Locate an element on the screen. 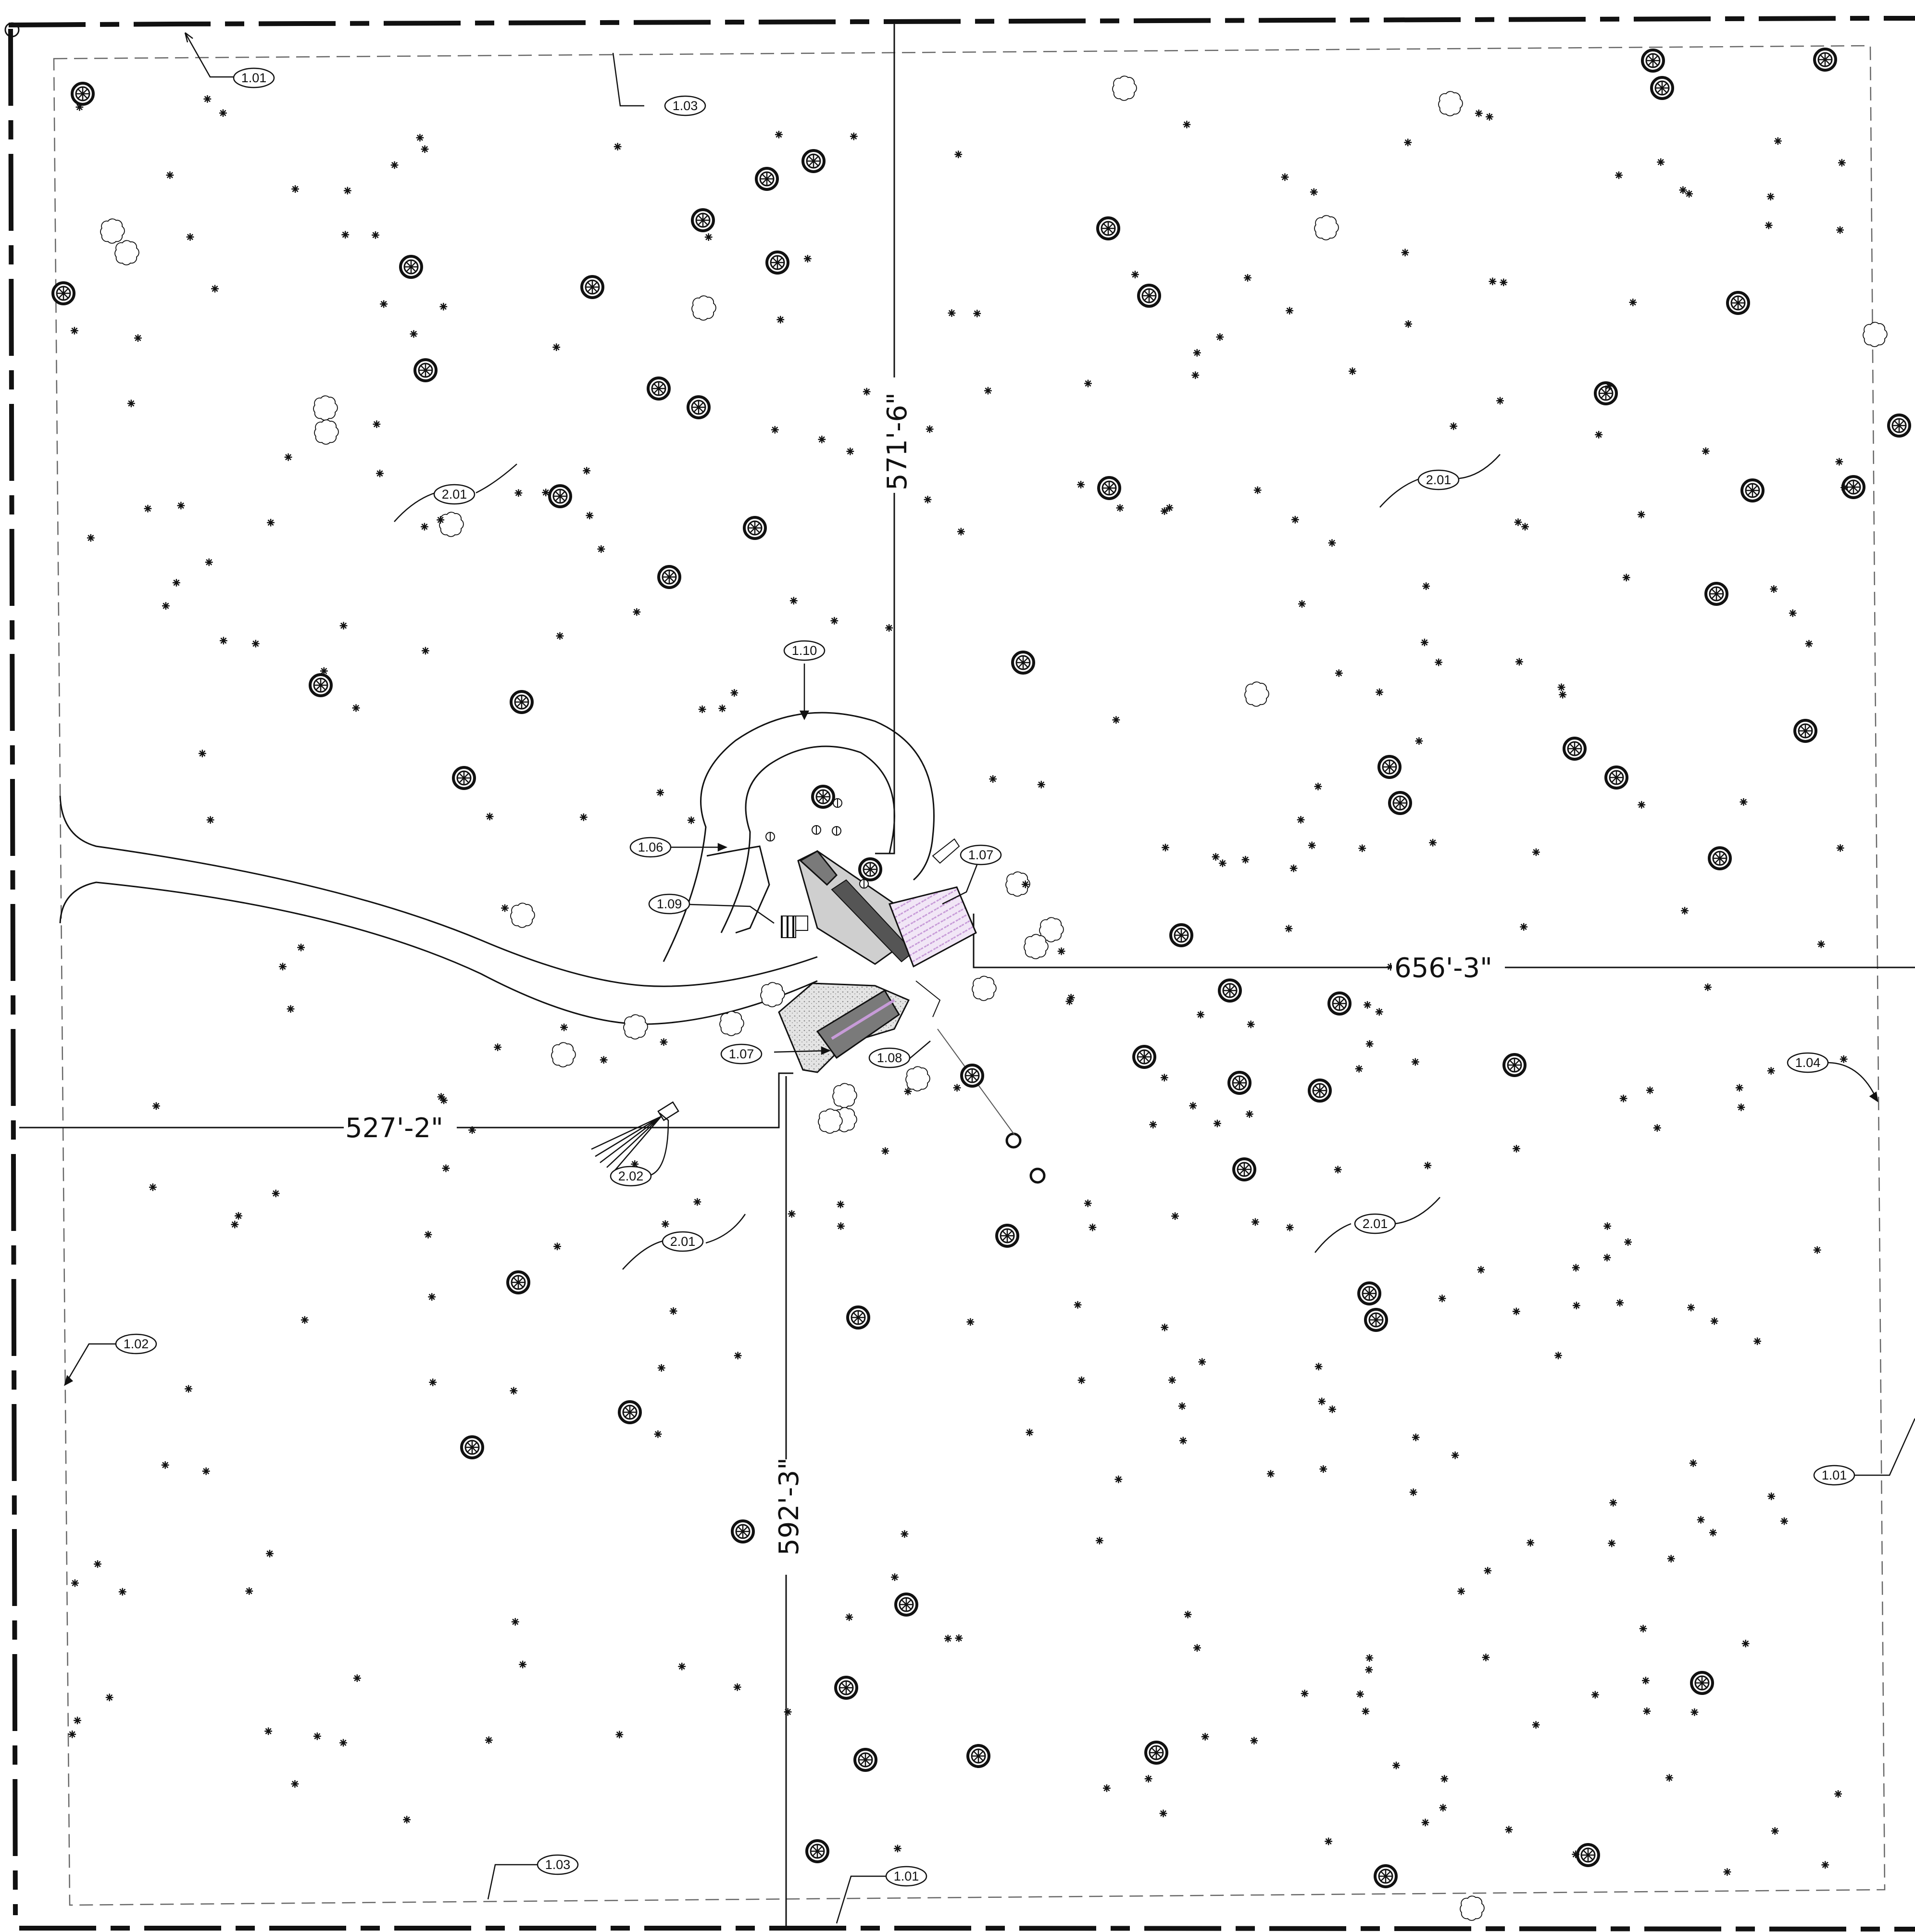 The width and height of the screenshot is (1915, 1932). dimension-west: 527'-2" is located at coordinates (394, 1128).